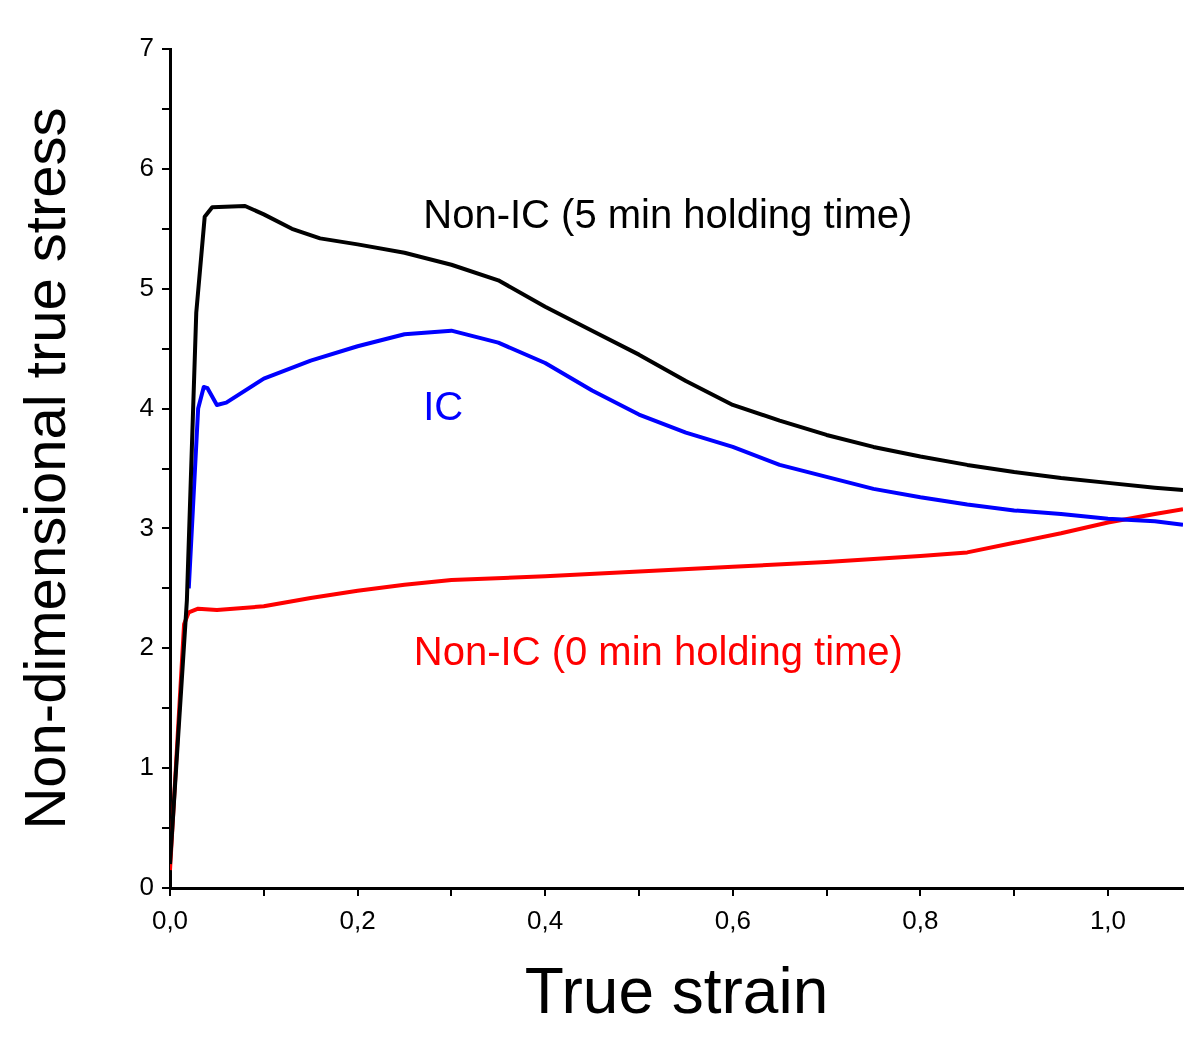 The width and height of the screenshot is (1185, 1038). I want to click on x-tick-label: 1,0, so click(1108, 919).